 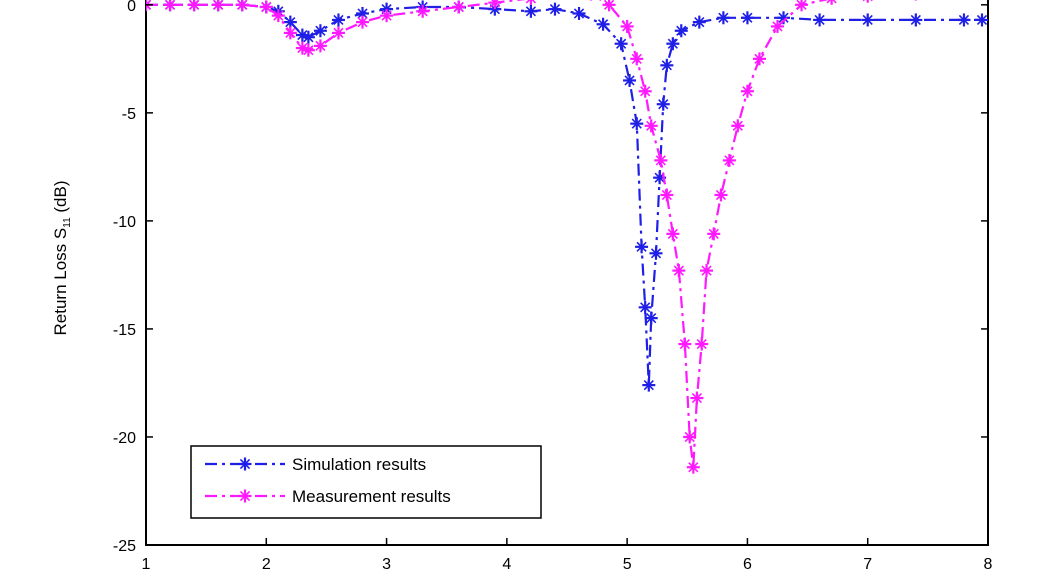 What do you see at coordinates (146, 564) in the screenshot?
I see `x-tick-label: 1` at bounding box center [146, 564].